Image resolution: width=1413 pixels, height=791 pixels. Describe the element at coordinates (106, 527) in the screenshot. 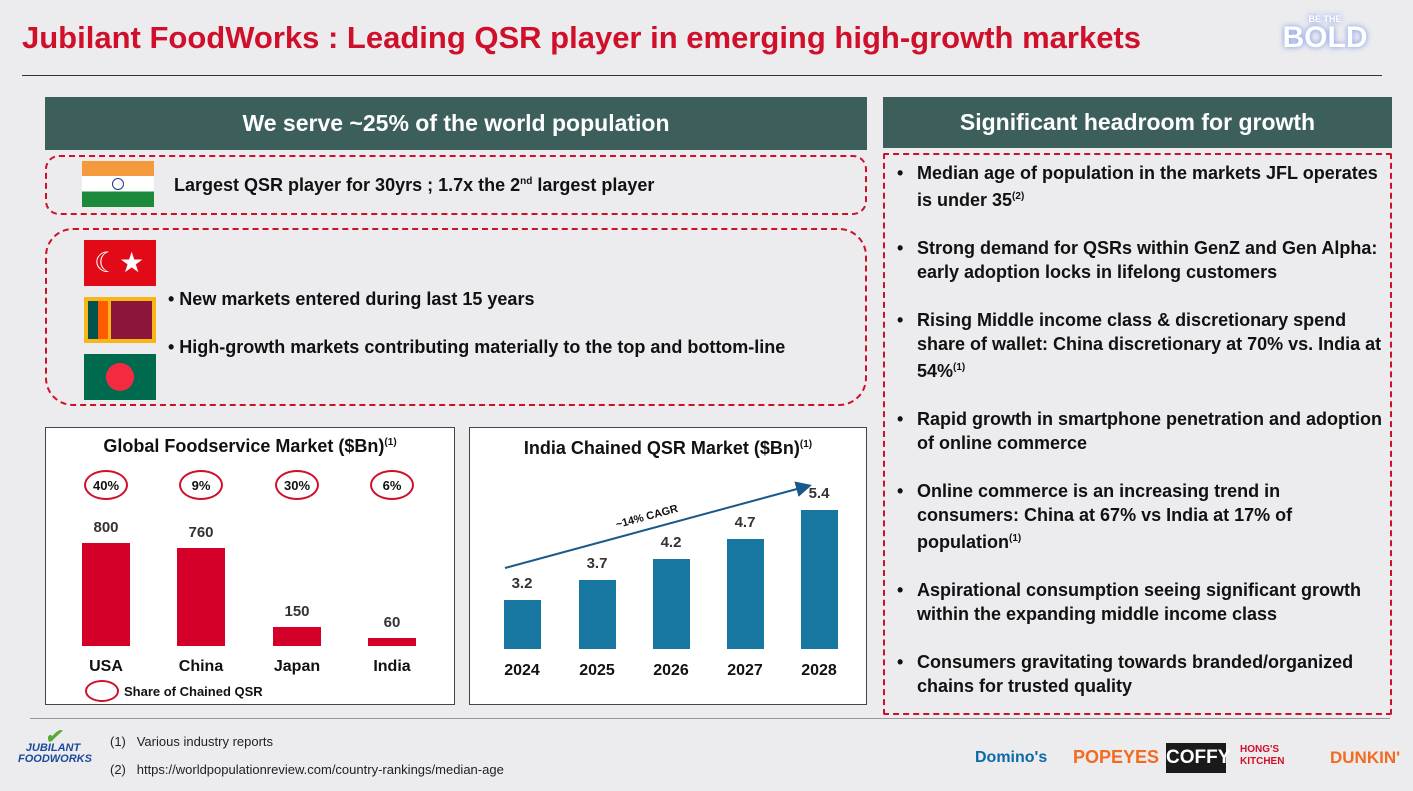

I see `bar-value-label: 800` at that location.